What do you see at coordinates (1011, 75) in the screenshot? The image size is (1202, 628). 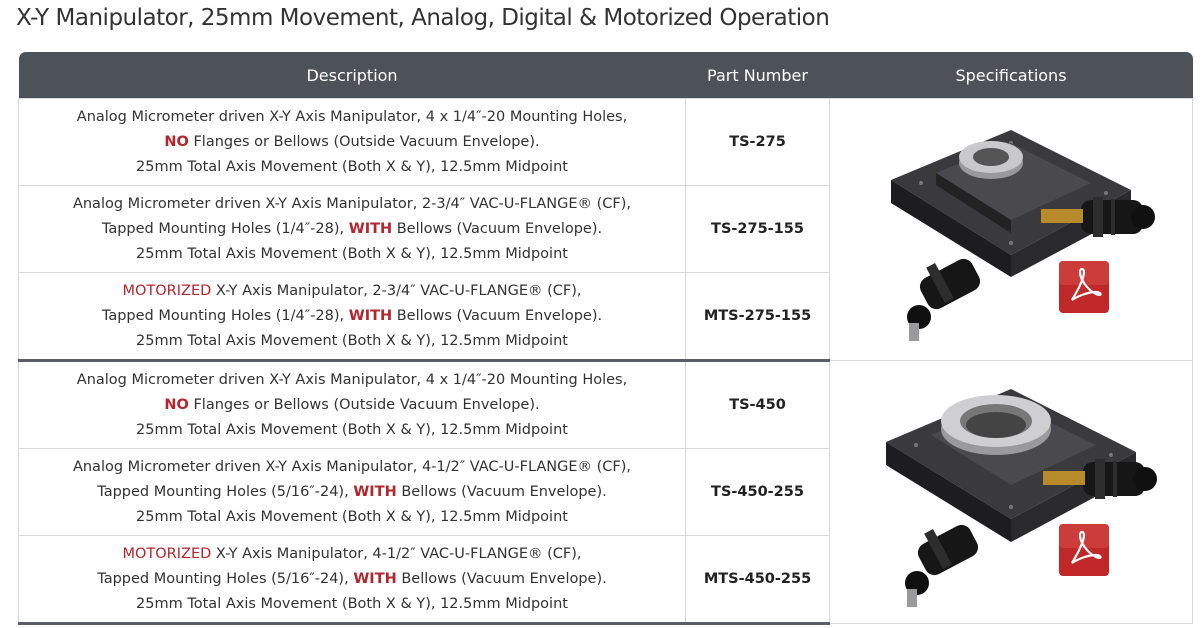 I see `header-specifications: Specifications` at bounding box center [1011, 75].